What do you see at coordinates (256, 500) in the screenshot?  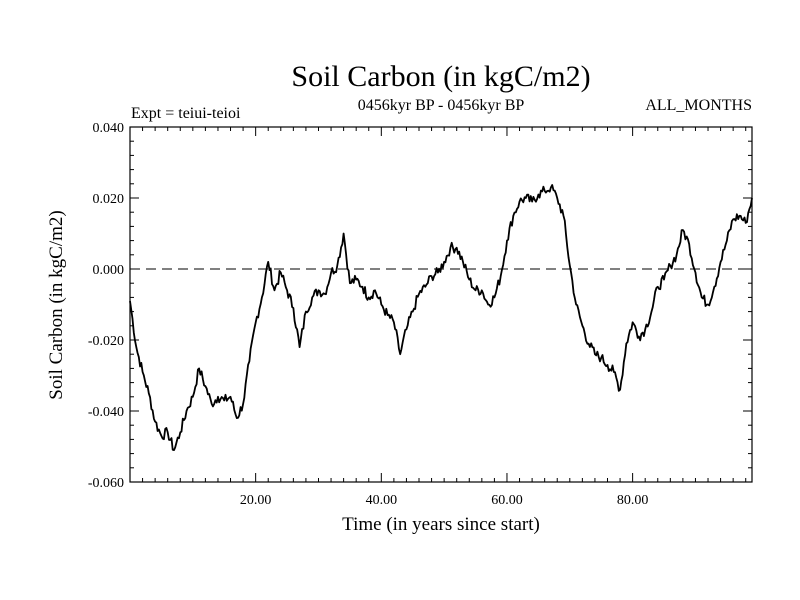 I see `x-tick-label: 20.00` at bounding box center [256, 500].